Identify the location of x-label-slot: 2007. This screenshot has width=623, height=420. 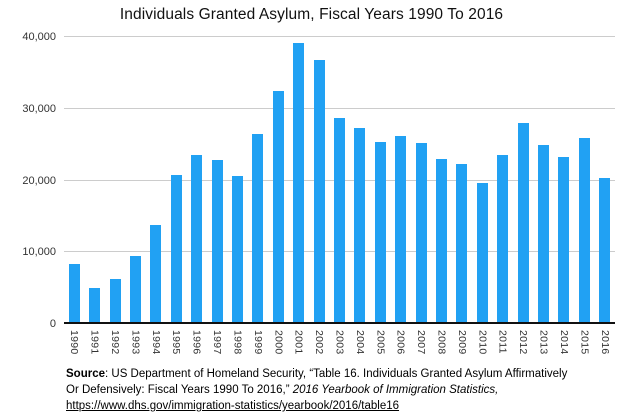
(421, 345).